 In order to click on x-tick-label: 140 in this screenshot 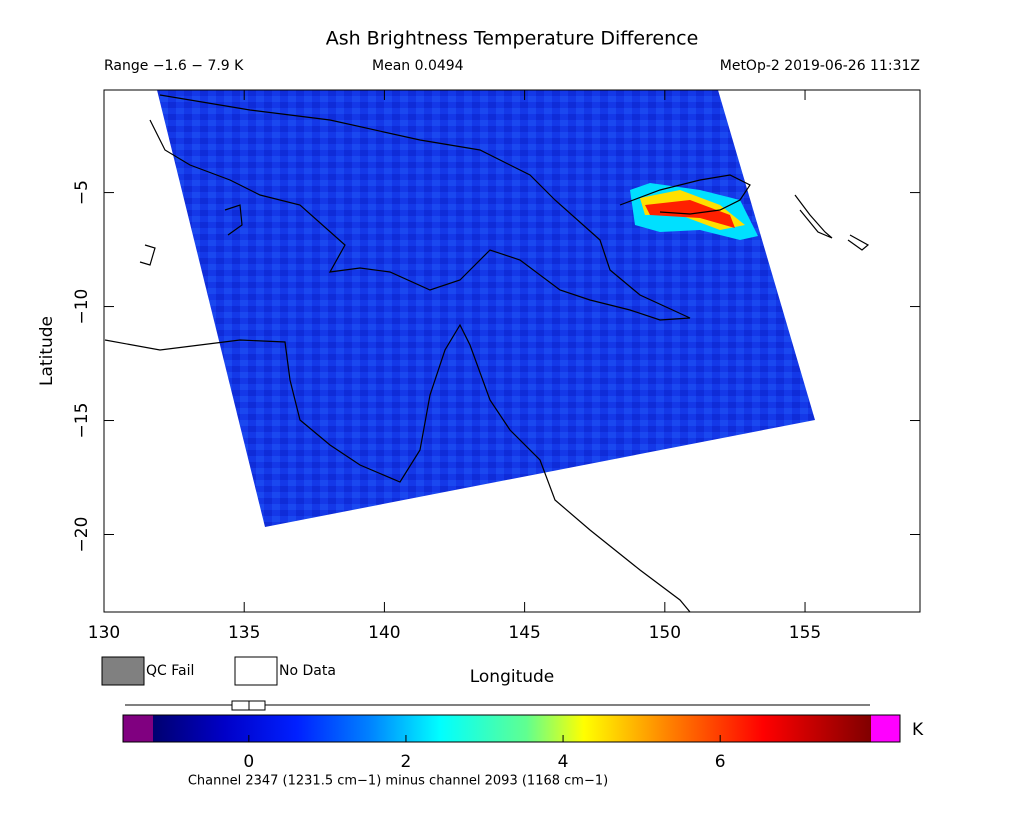, I will do `click(384, 633)`.